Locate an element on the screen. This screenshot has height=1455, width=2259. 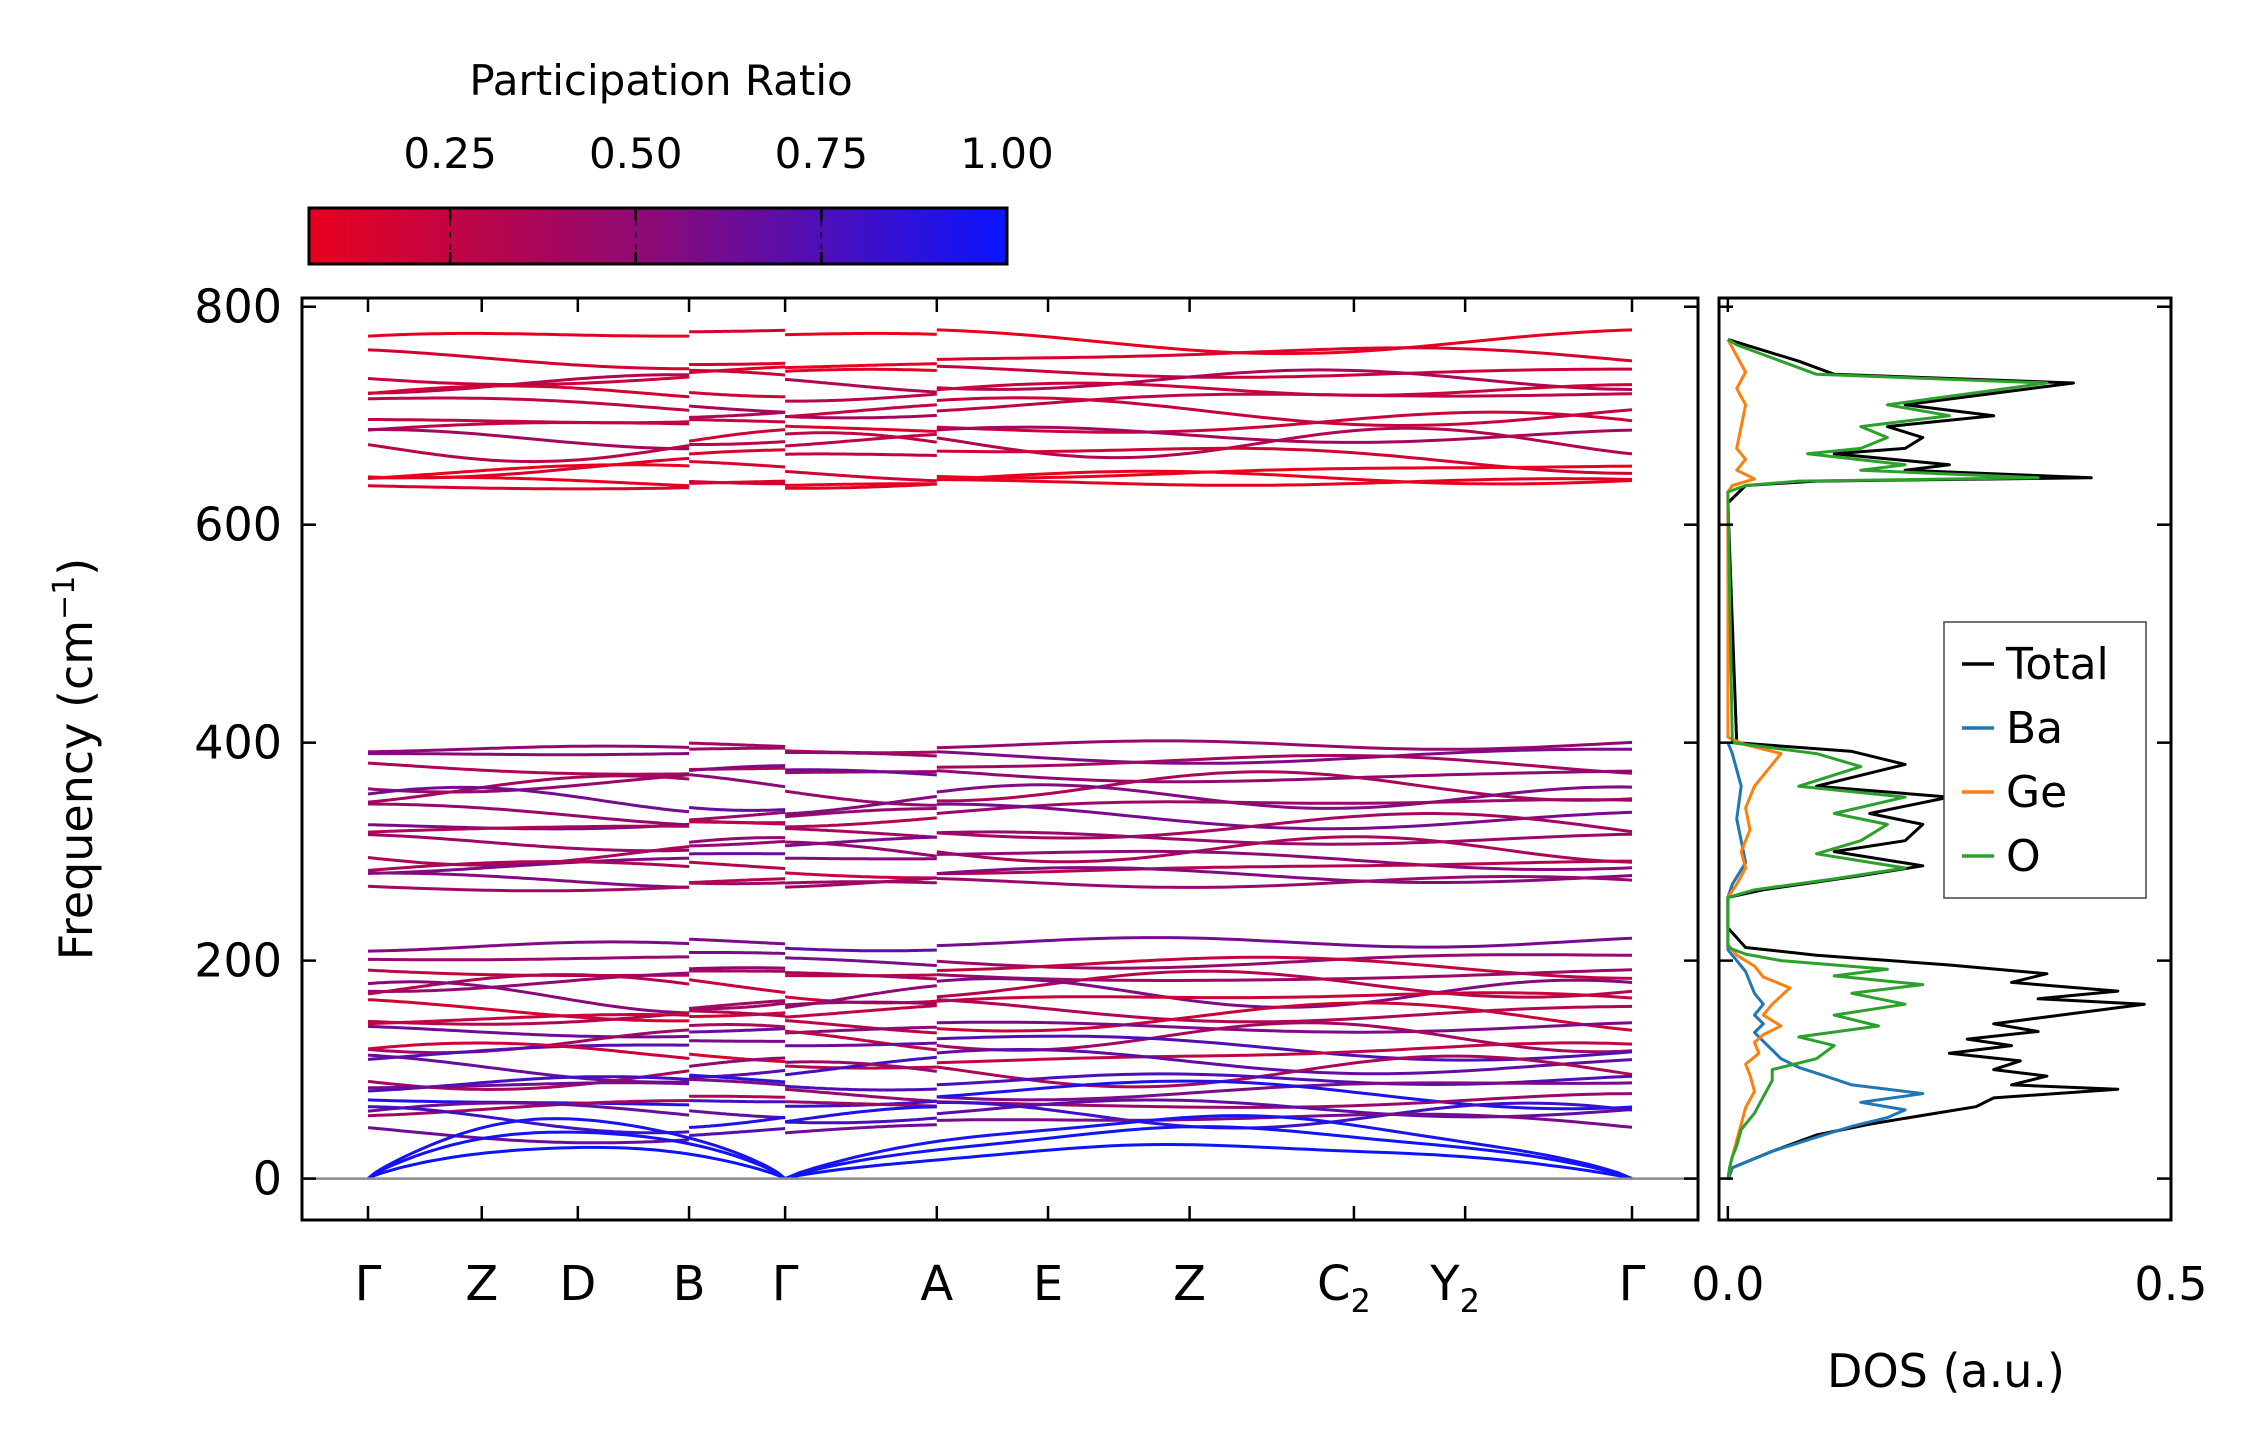
k-point-label: Γ is located at coordinates (368, 1284).